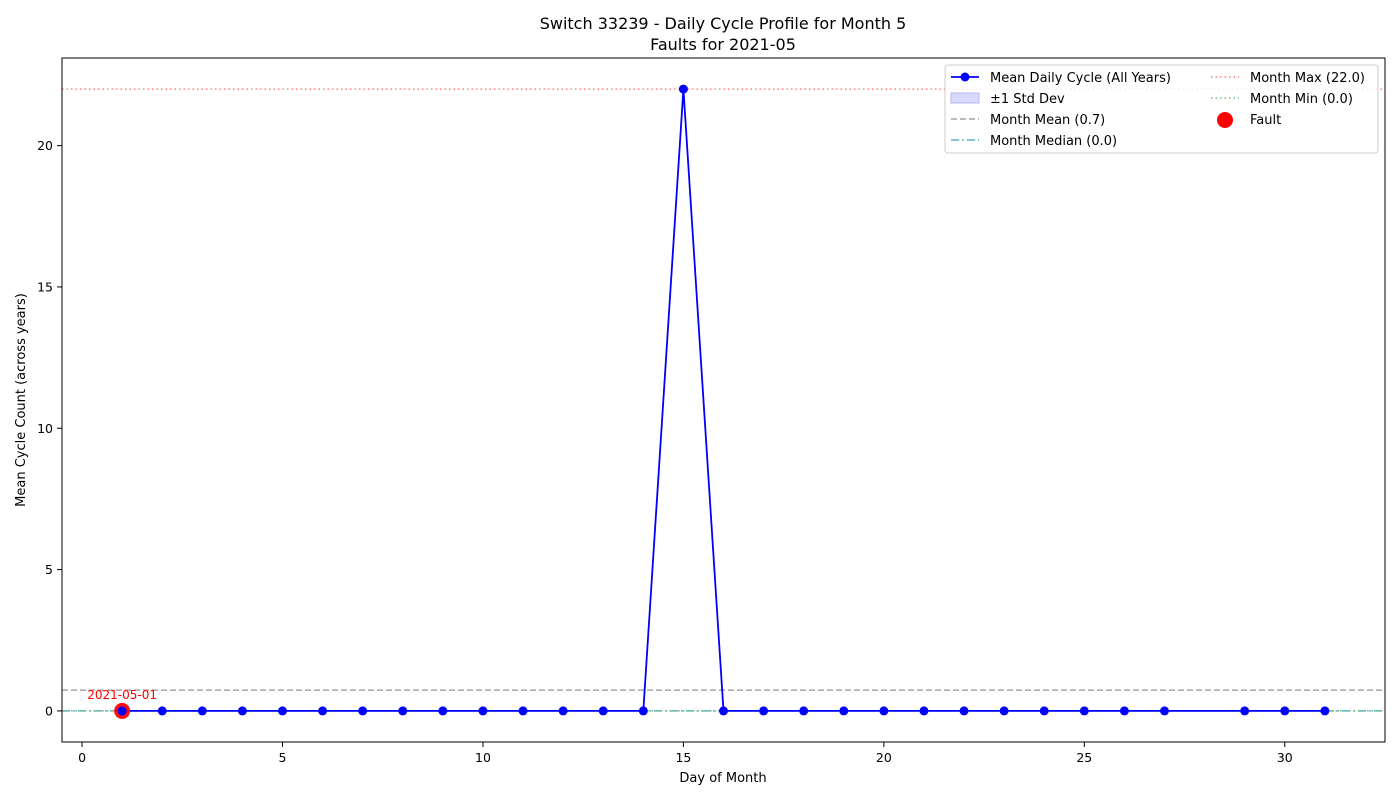 The width and height of the screenshot is (1400, 800). I want to click on legend-label-mean-daily: Mean Daily Cycle (All Years), so click(1080, 78).